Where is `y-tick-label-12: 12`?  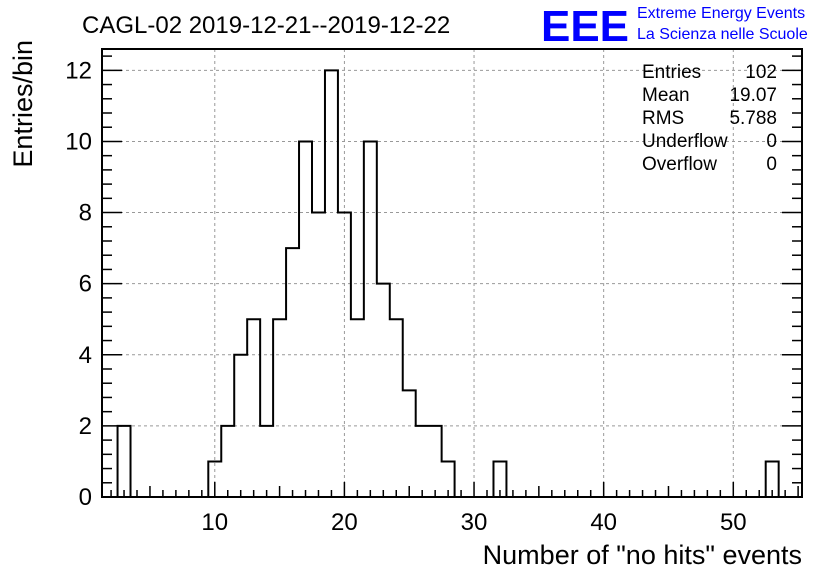 y-tick-label-12: 12 is located at coordinates (78, 70).